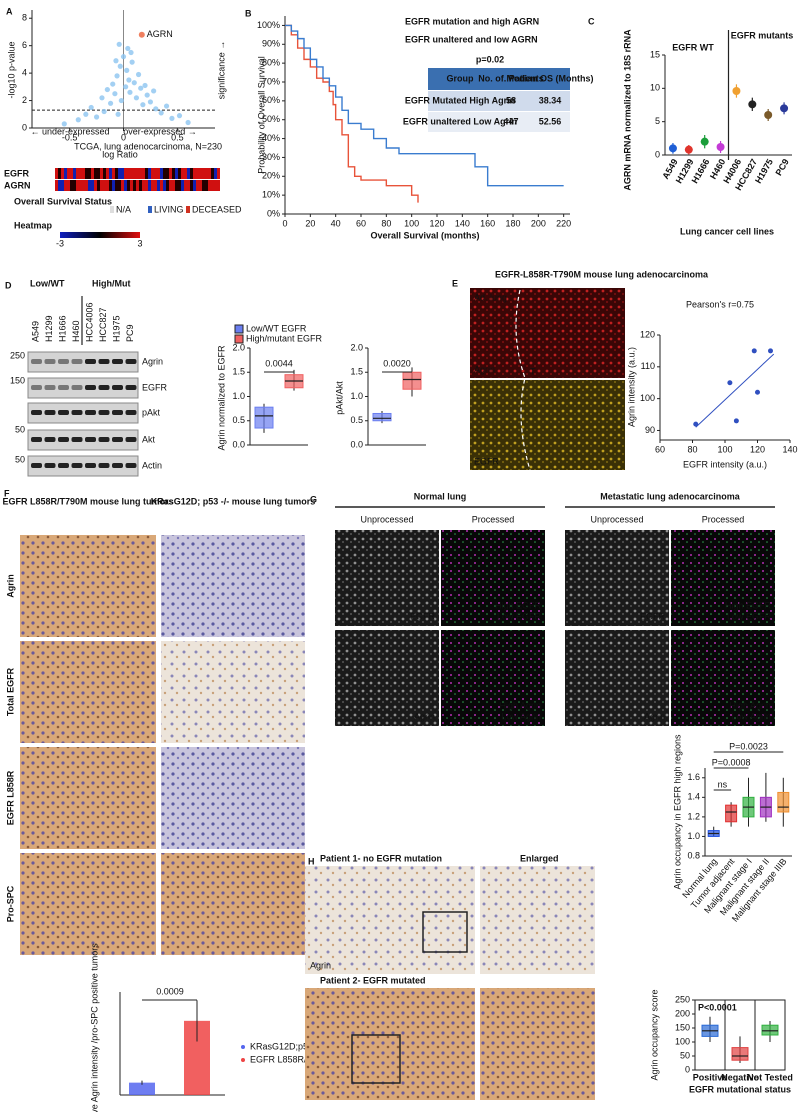 This screenshot has height=1112, width=800. What do you see at coordinates (361, 223) in the screenshot?
I see `x-tick-label: 60` at bounding box center [361, 223].